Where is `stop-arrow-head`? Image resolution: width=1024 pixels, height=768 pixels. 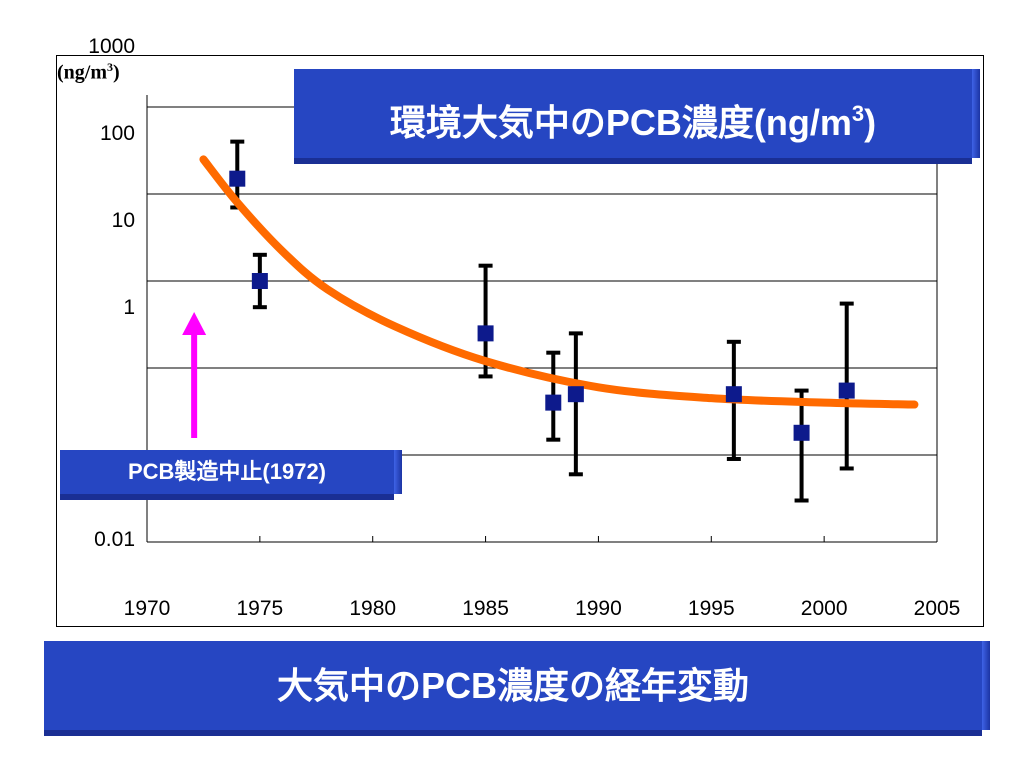 stop-arrow-head is located at coordinates (194, 323).